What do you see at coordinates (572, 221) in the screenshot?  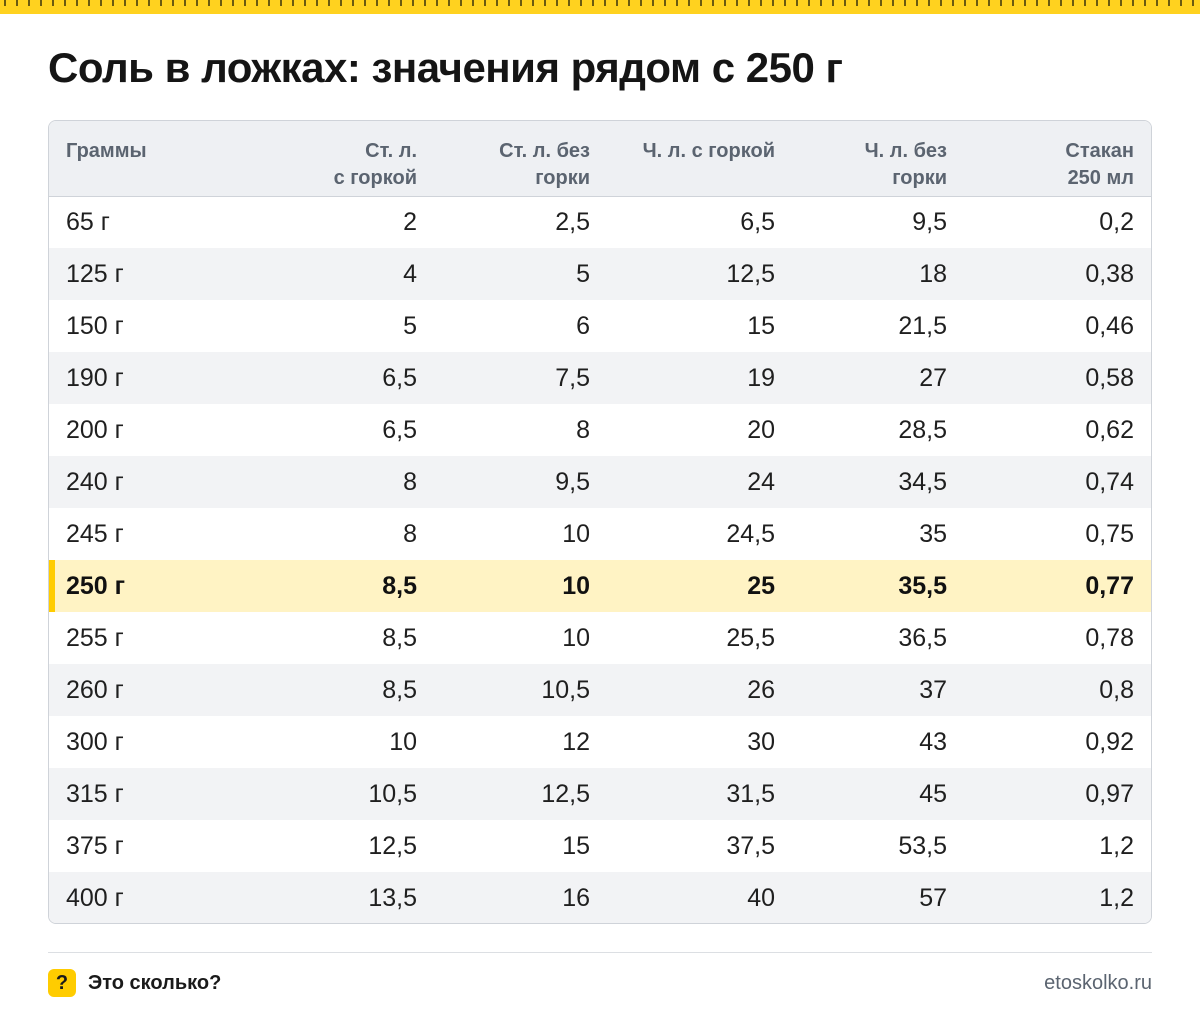 I see `cell-tbsp-level: 2,5` at bounding box center [572, 221].